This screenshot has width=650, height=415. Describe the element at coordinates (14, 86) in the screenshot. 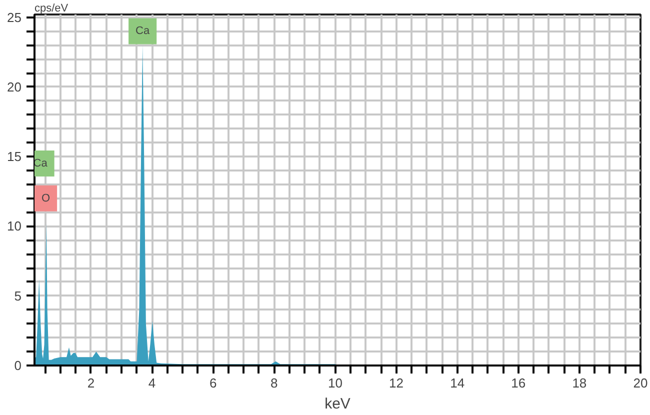

I see `y-tick-label: 20` at that location.